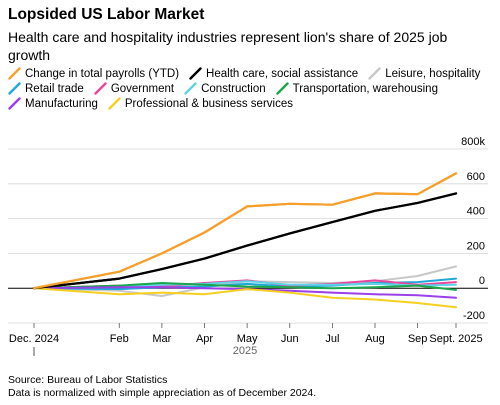 The width and height of the screenshot is (500, 405). What do you see at coordinates (282, 73) in the screenshot?
I see `legend-label: Health care, social assistance` at bounding box center [282, 73].